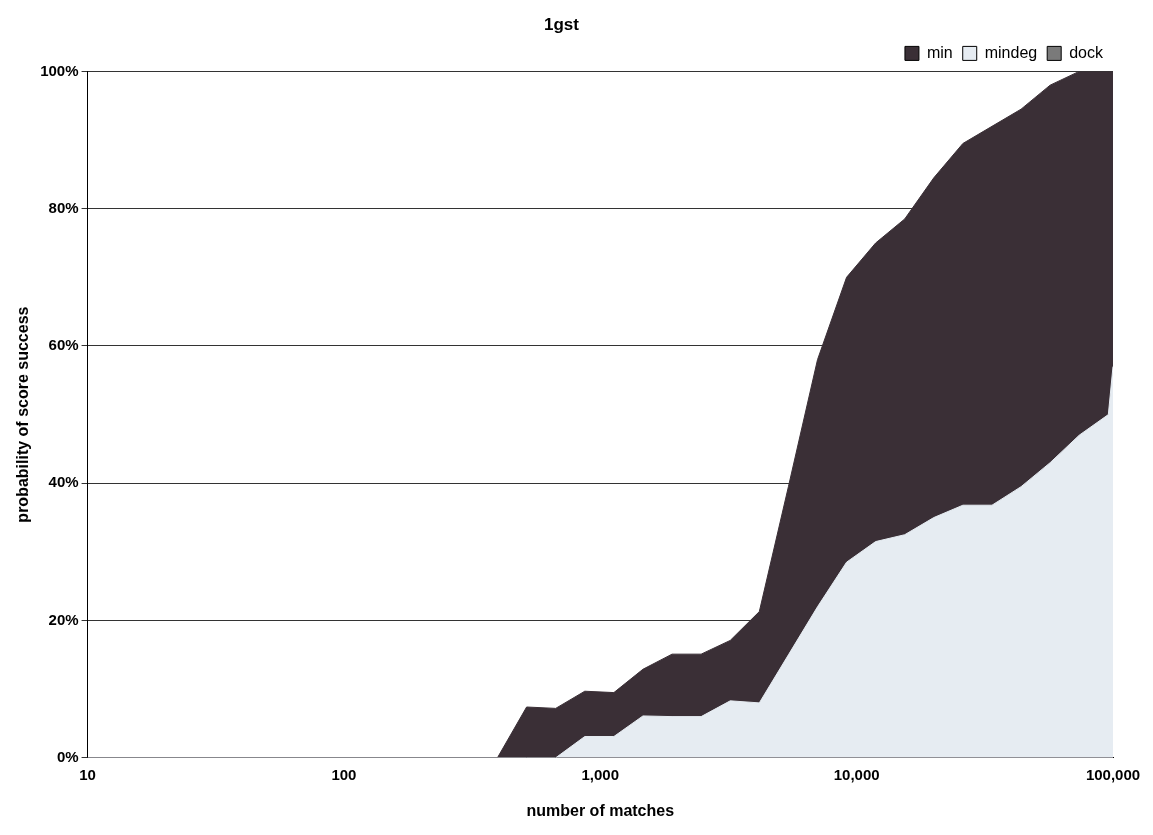 This screenshot has width=1153, height=835. I want to click on x-tick-label: 1,000, so click(600, 774).